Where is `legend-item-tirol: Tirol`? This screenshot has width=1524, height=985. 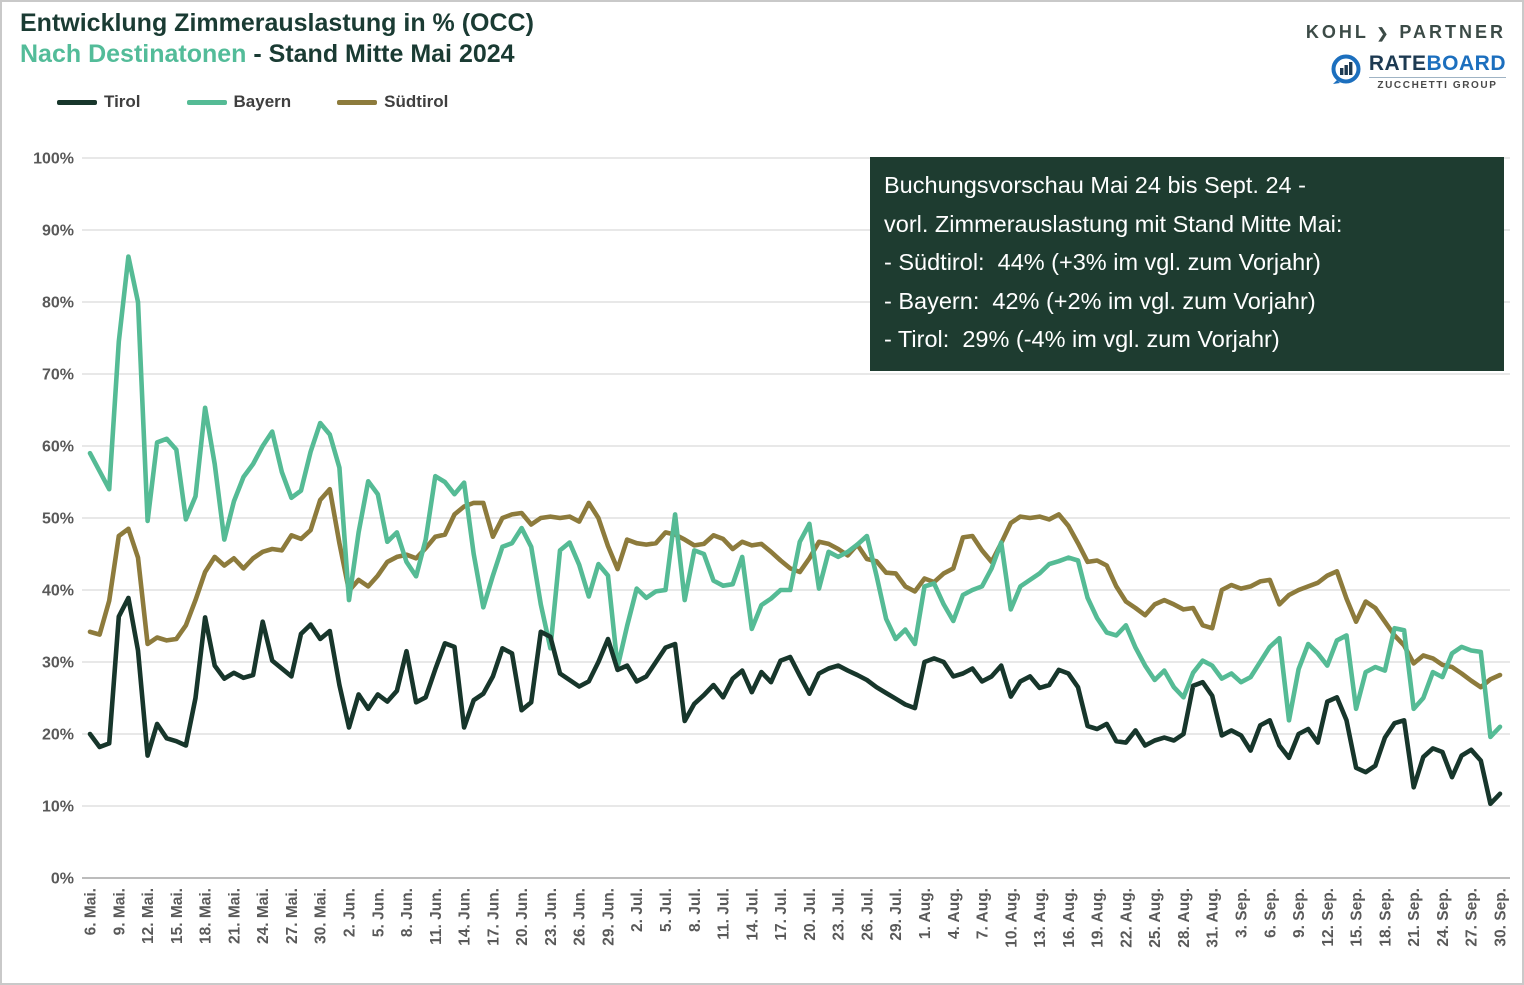
legend-item-tirol: Tirol is located at coordinates (99, 102).